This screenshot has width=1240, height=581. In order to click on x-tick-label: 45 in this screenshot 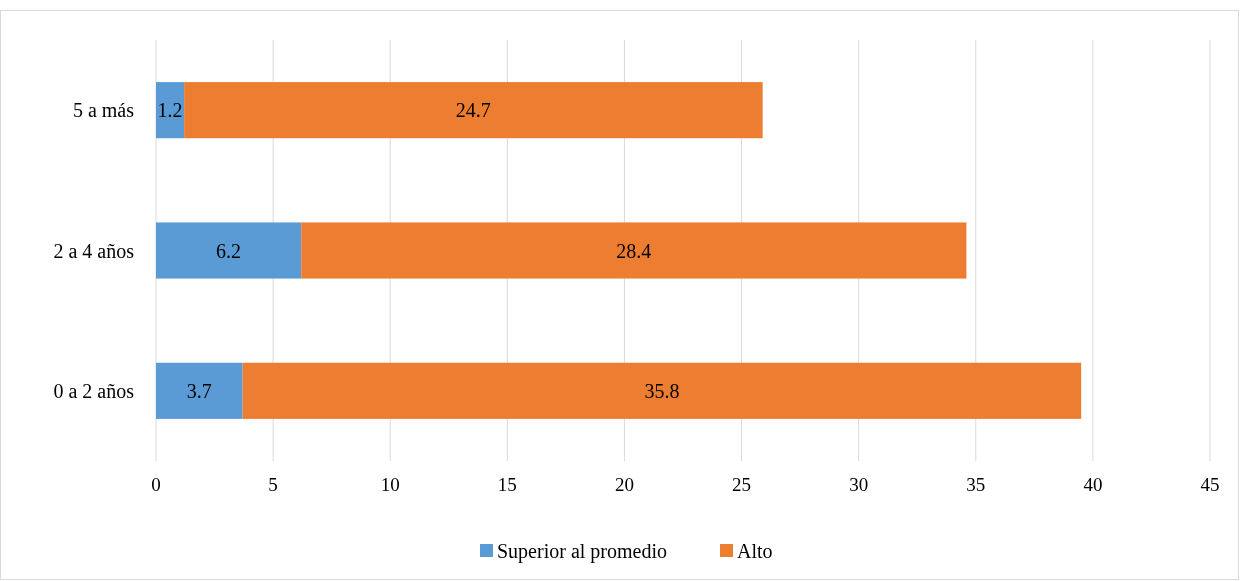, I will do `click(1210, 484)`.